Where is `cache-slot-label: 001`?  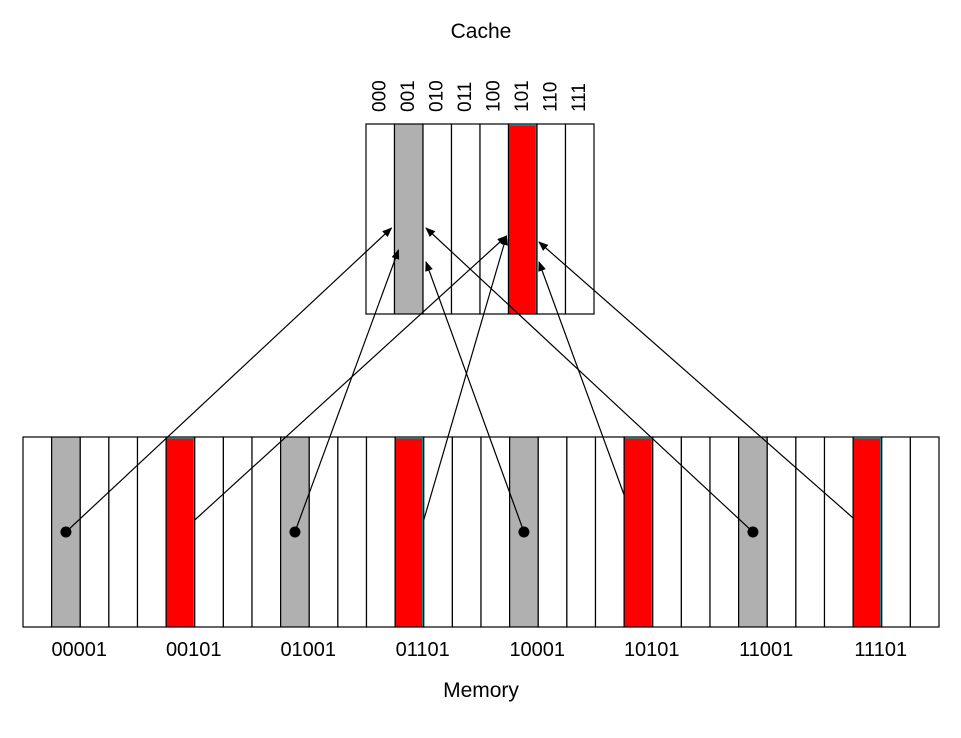 cache-slot-label: 001 is located at coordinates (408, 96).